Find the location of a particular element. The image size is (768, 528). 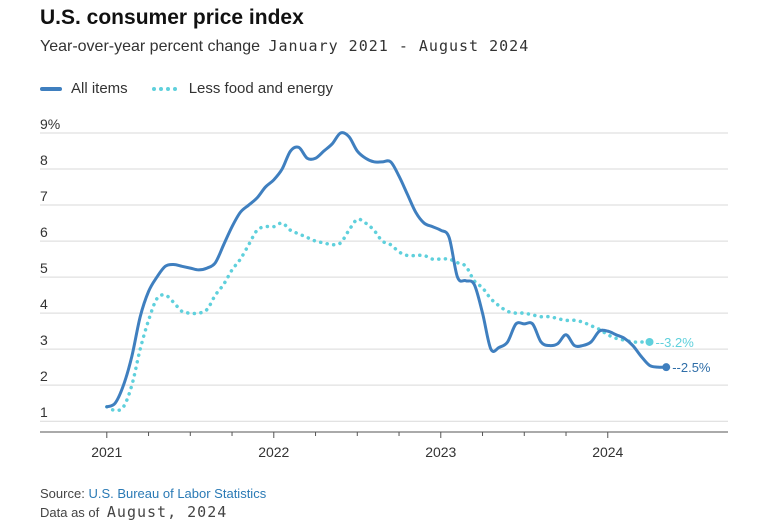

x-axis: 2021 2022 2023 2024 is located at coordinates (384, 445).